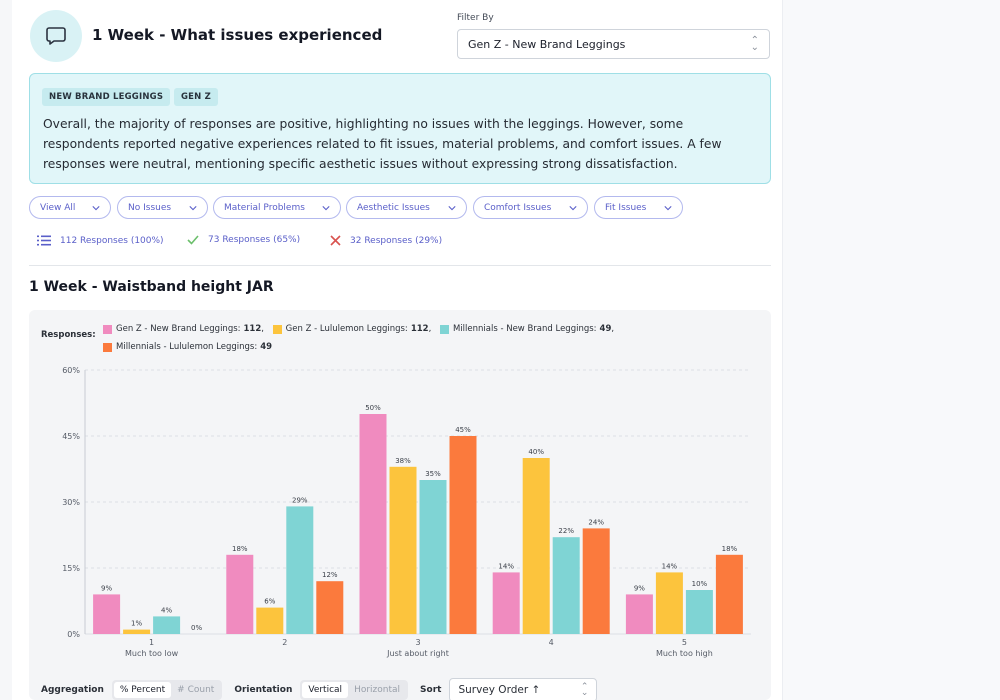 The height and width of the screenshot is (700, 1000). What do you see at coordinates (72, 690) in the screenshot?
I see `aggregation-label: Aggregation` at bounding box center [72, 690].